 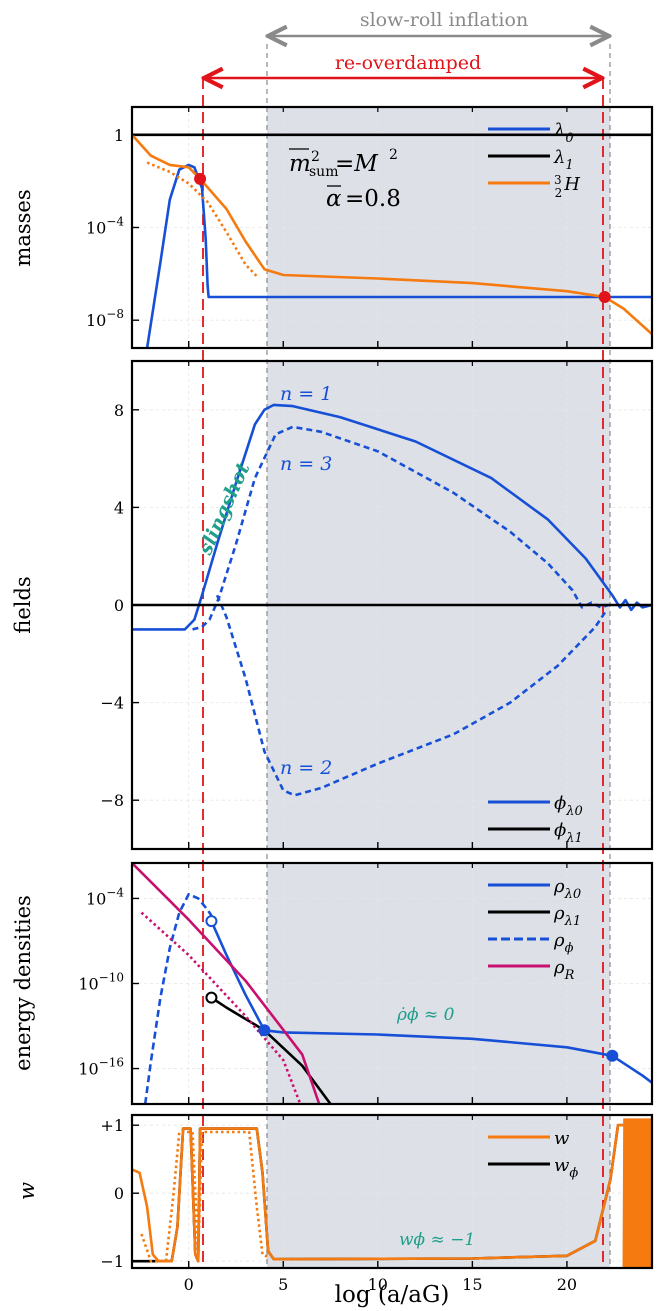 What do you see at coordinates (105, 226) in the screenshot?
I see `masses-ytick-label-1: 10⁻⁴` at bounding box center [105, 226].